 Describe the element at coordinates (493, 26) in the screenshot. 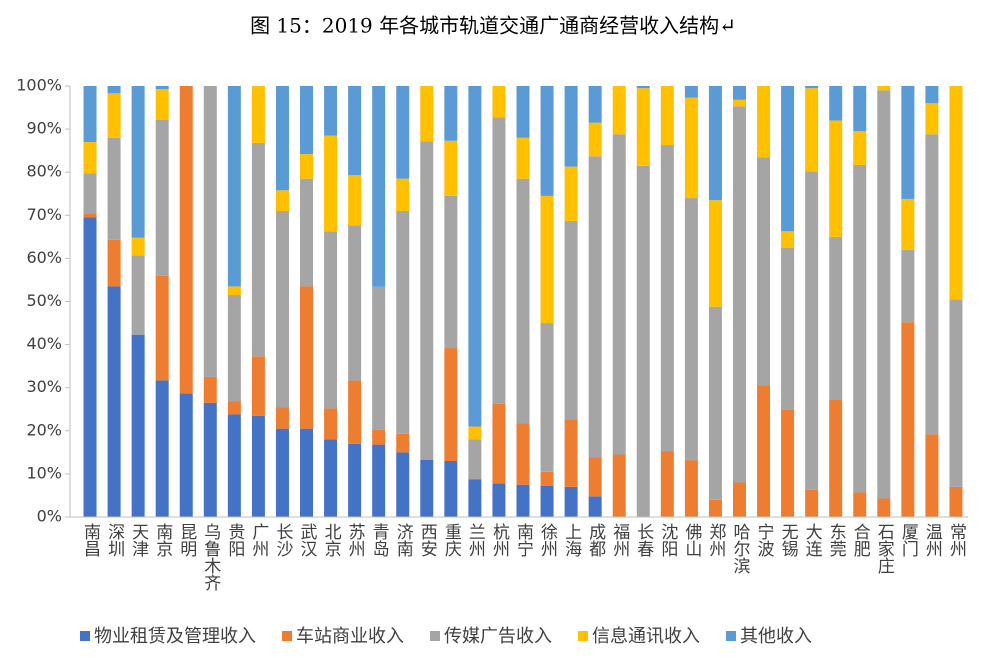

I see `chart-title: 图 15：2019 年各城市轨道交通广通商经营收入结构↵` at that location.